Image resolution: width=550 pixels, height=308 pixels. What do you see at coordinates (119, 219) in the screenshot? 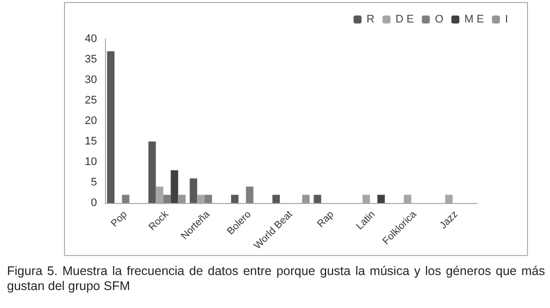
I see `x-tick-label: Pop` at bounding box center [119, 219].